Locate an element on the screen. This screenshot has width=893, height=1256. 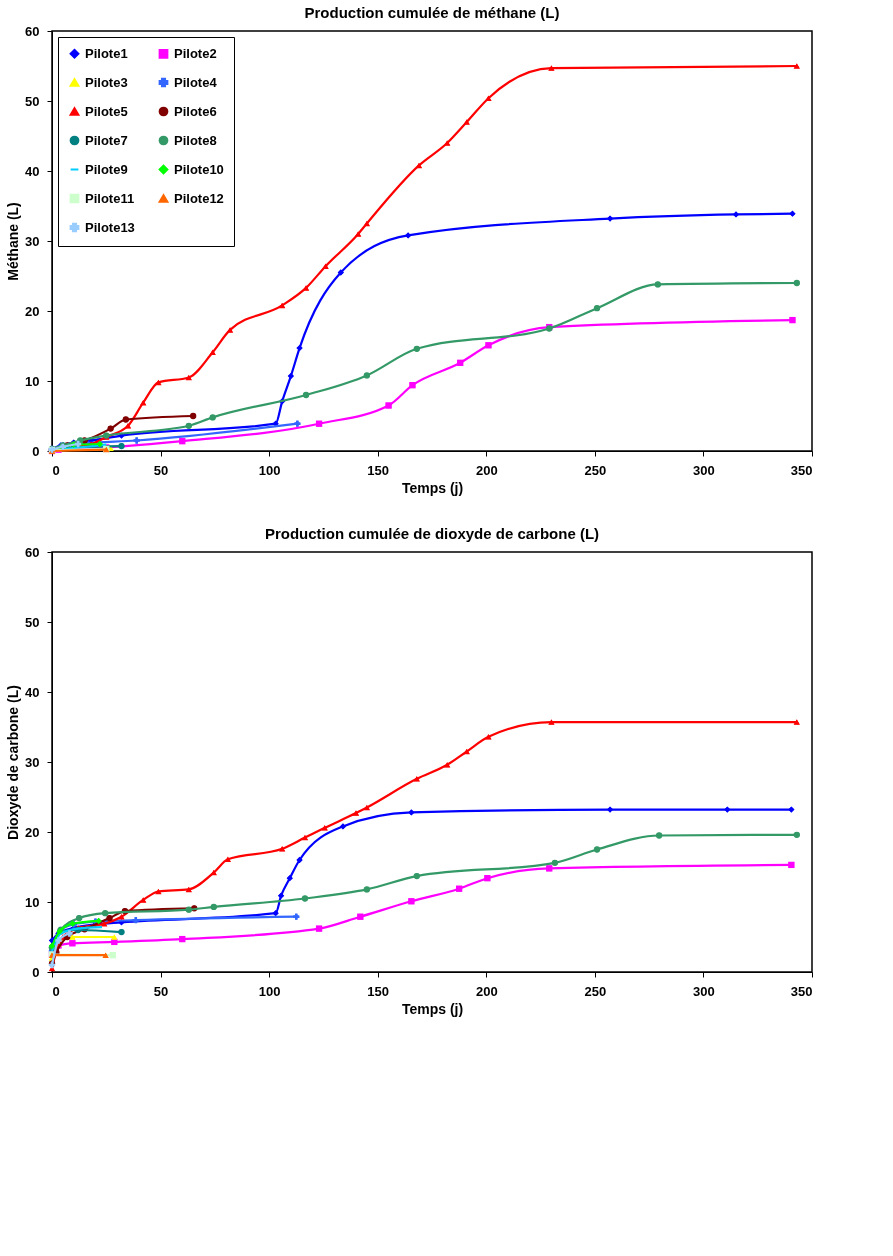
legend-label: Pilote1 is located at coordinates (106, 53).